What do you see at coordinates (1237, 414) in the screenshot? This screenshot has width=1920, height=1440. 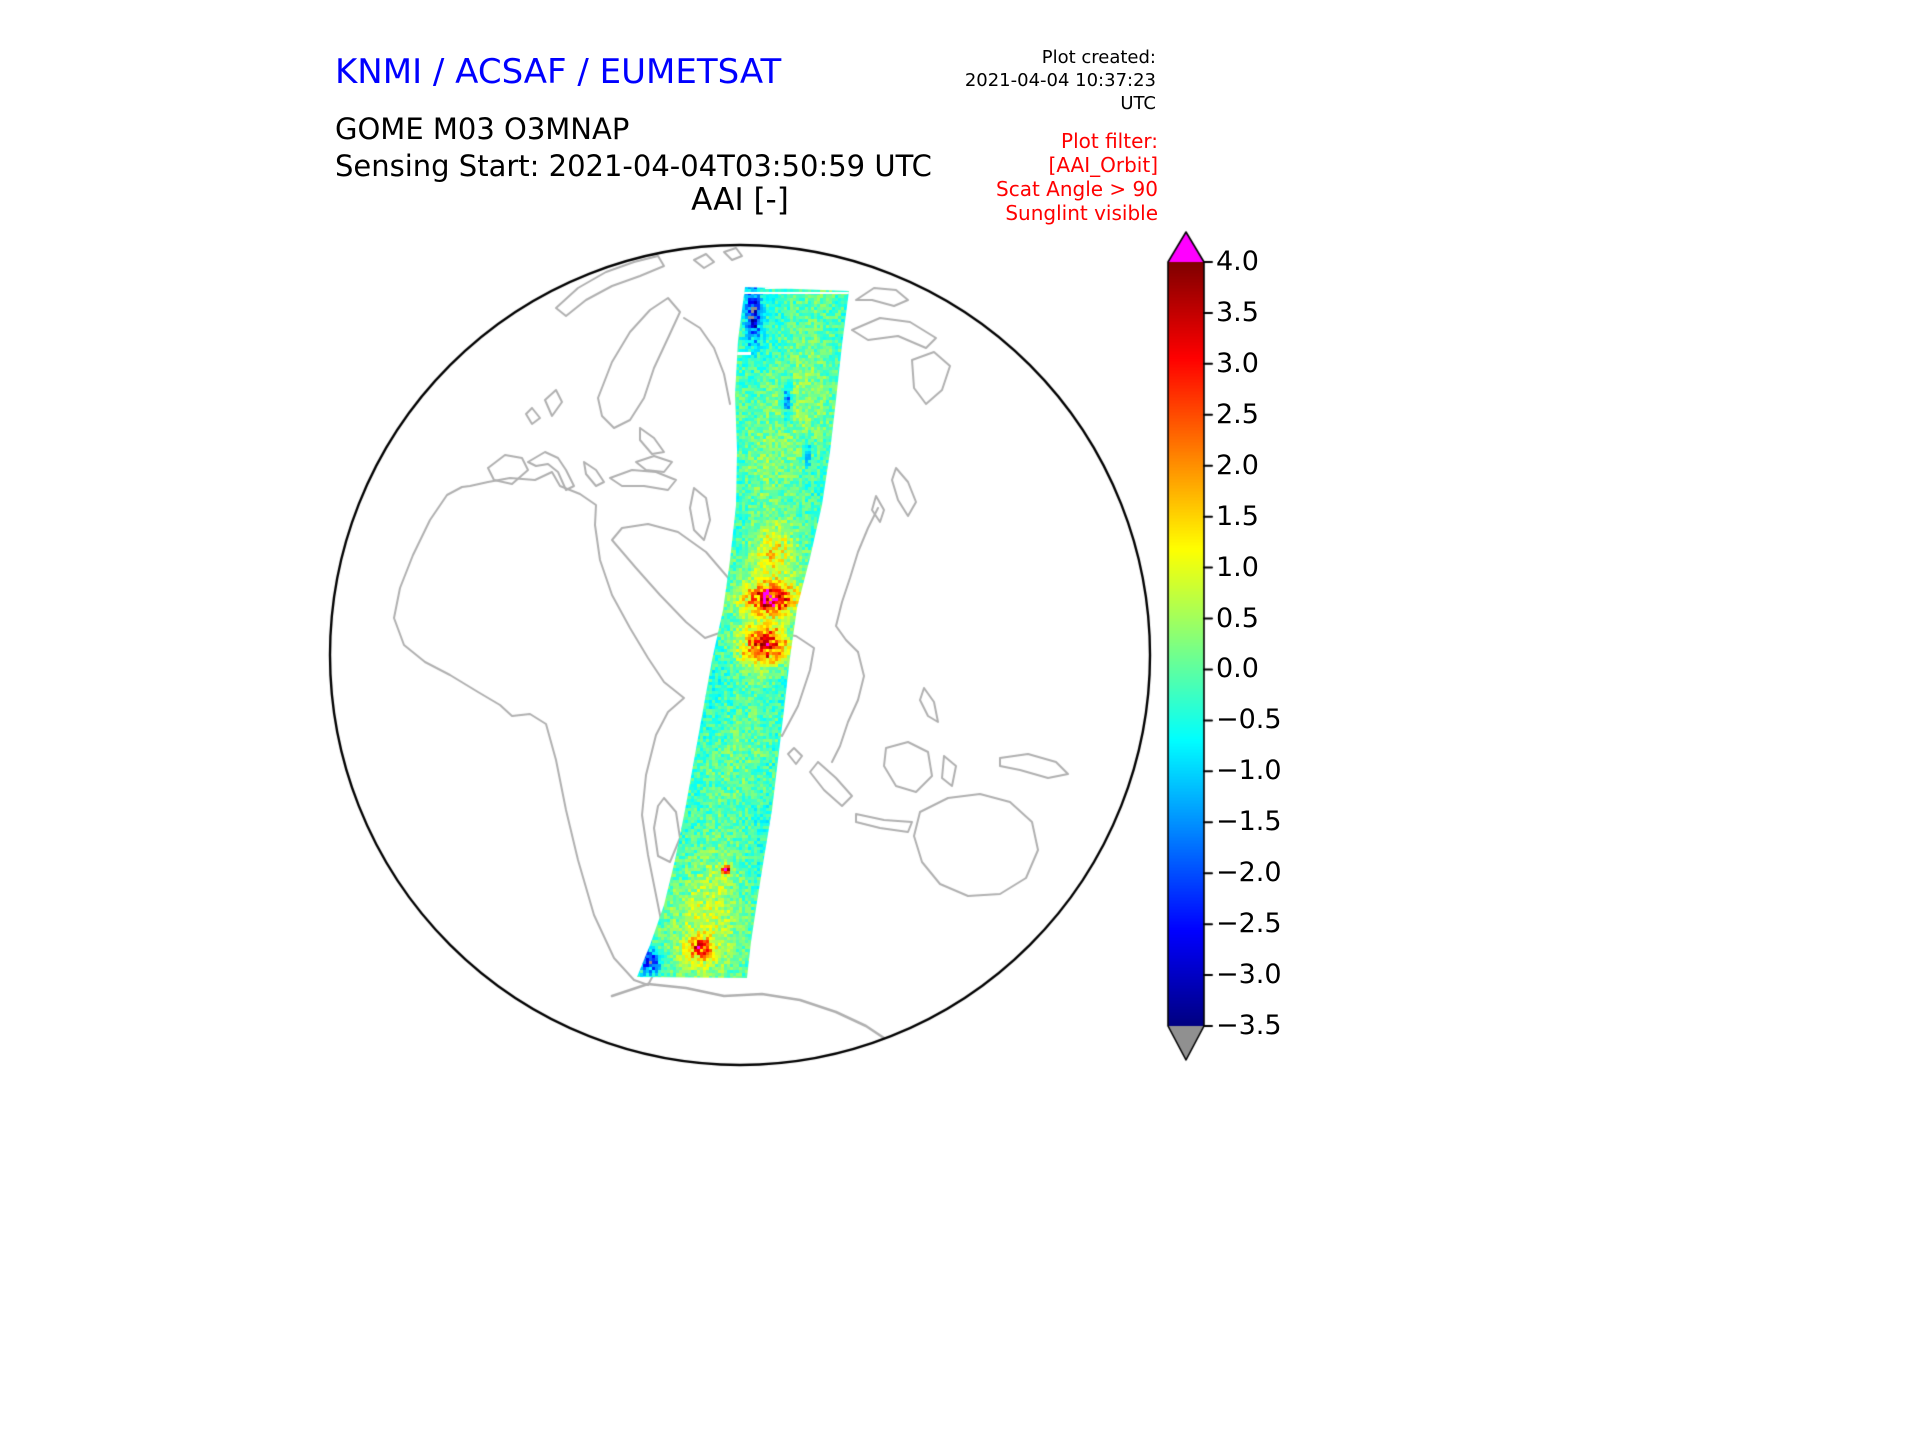 I see `colorbar-tick-label: 2.5` at bounding box center [1237, 414].